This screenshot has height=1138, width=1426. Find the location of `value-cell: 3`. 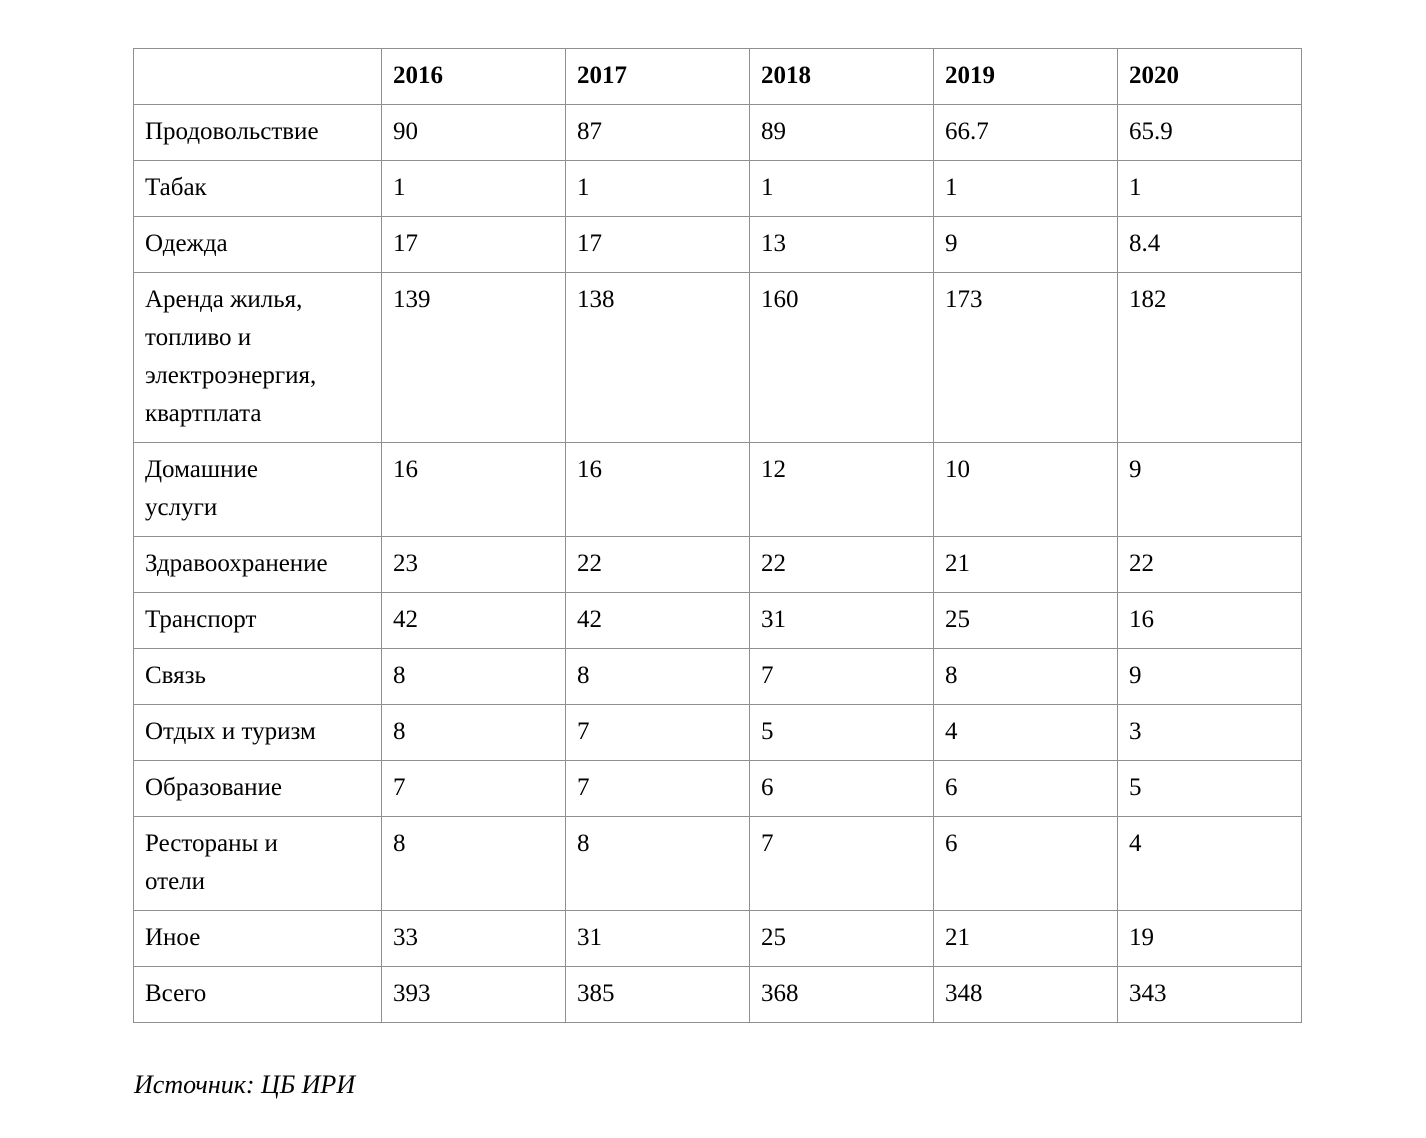

value-cell: 3 is located at coordinates (1209, 732).